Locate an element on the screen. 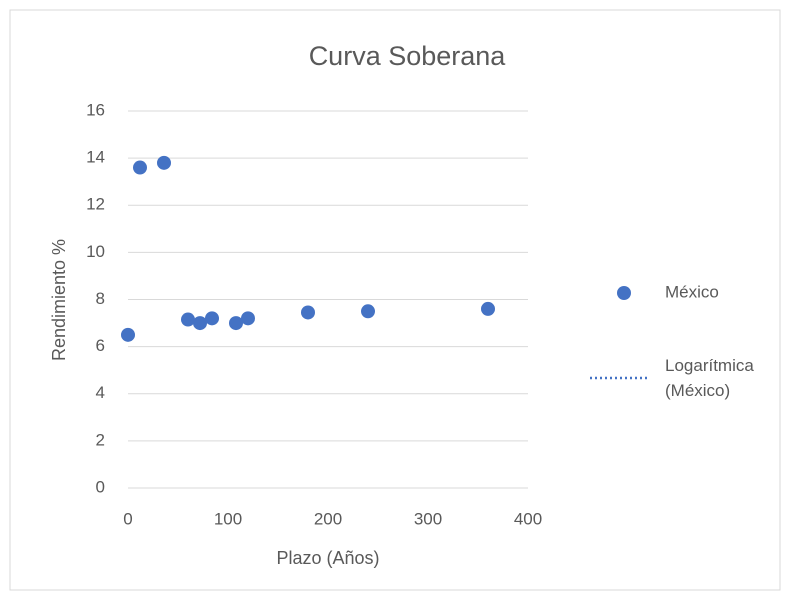 Image resolution: width=791 pixels, height=603 pixels. y-tick-label: 4 is located at coordinates (100, 392).